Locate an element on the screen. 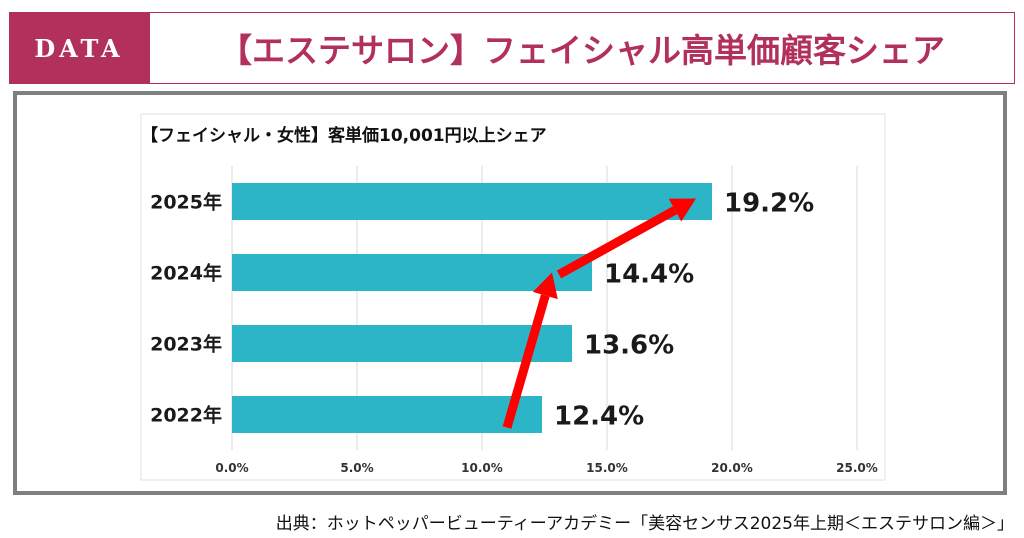  value-label: 14.4% is located at coordinates (649, 275).